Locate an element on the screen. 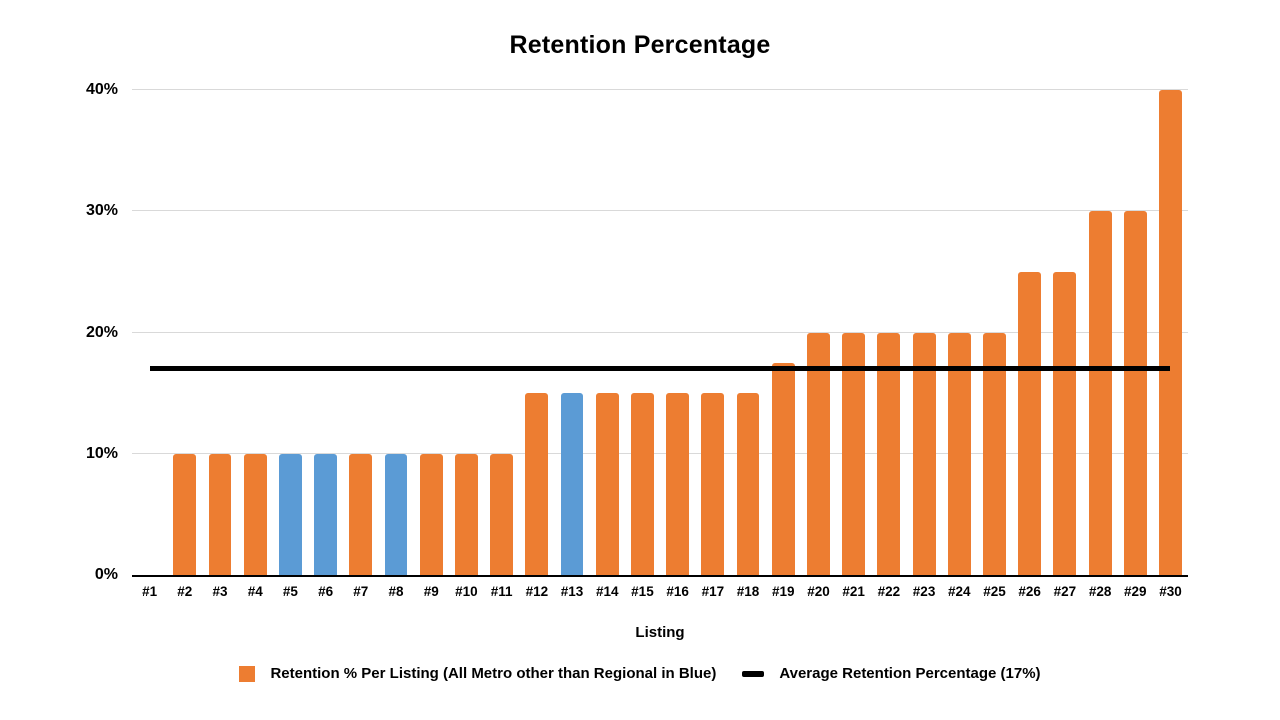  metro-bar-#28 is located at coordinates (1100, 393).